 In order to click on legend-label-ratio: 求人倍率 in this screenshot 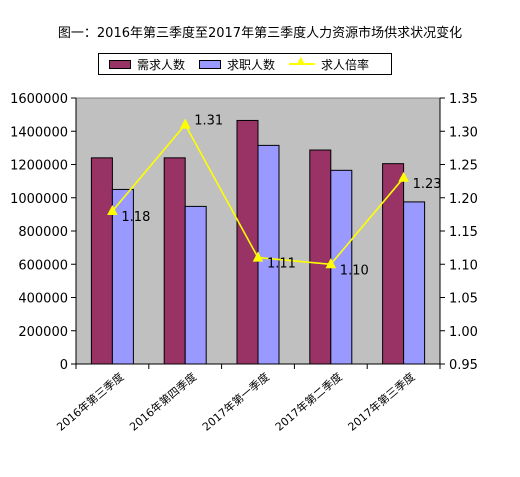, I will do `click(345, 64)`.